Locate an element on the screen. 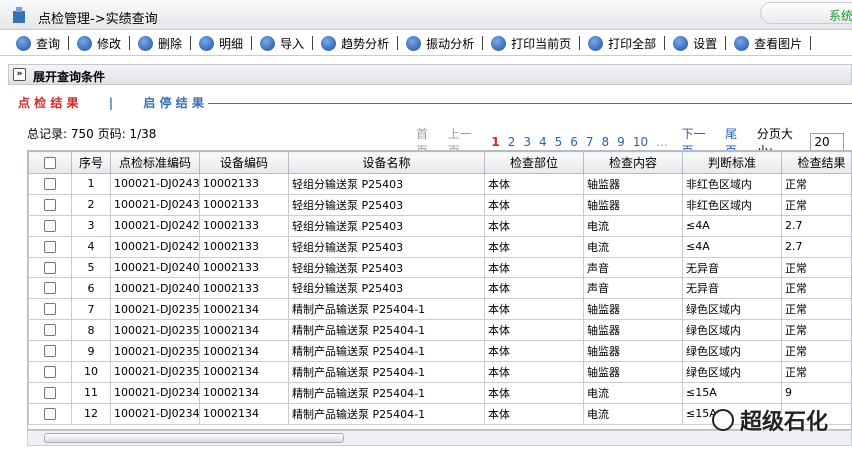 This screenshot has height=457, width=852. page-link: 1 is located at coordinates (495, 142).